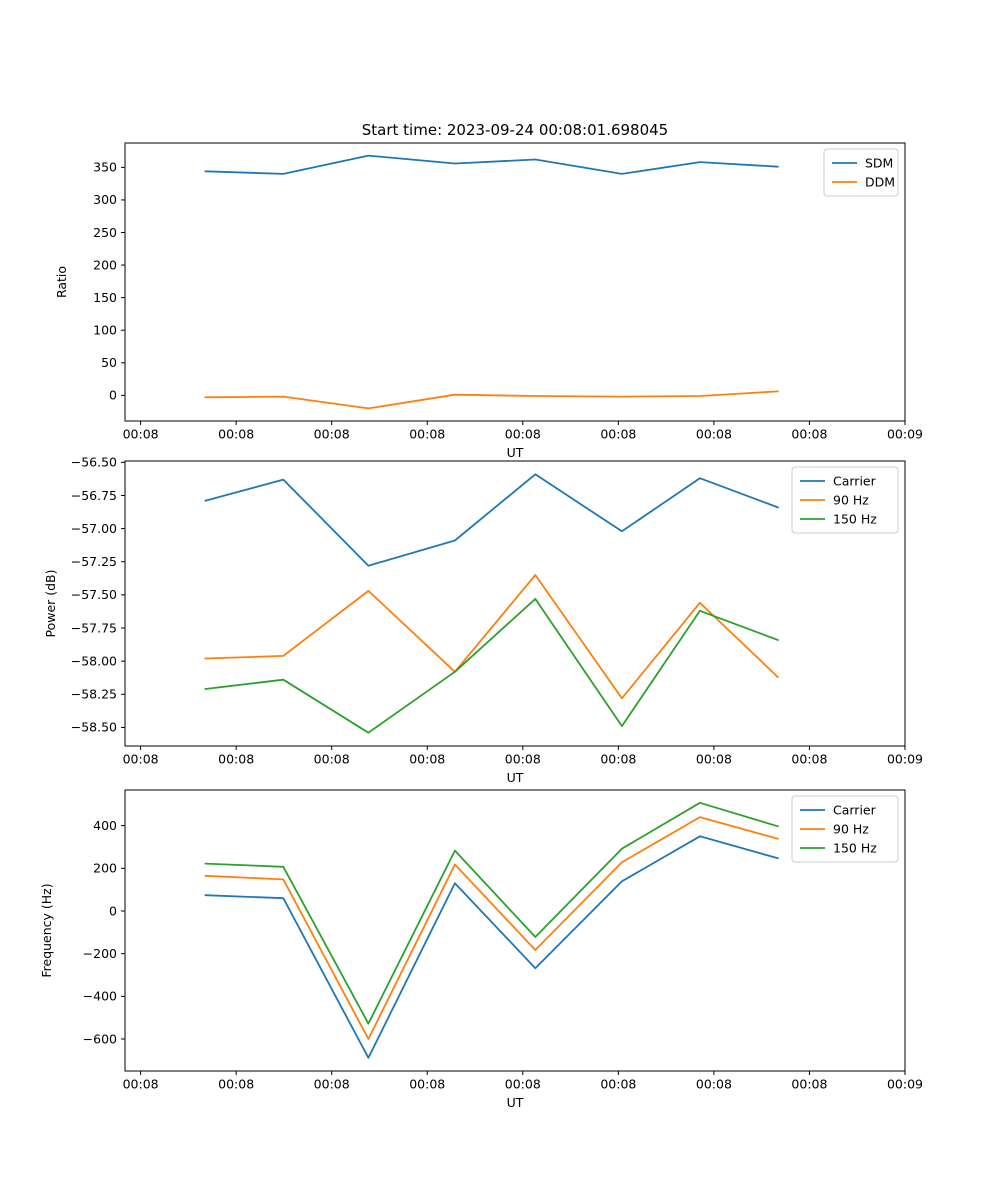 The width and height of the screenshot is (1000, 1200). Describe the element at coordinates (105, 297) in the screenshot. I see `y-tick-label: 150` at that location.